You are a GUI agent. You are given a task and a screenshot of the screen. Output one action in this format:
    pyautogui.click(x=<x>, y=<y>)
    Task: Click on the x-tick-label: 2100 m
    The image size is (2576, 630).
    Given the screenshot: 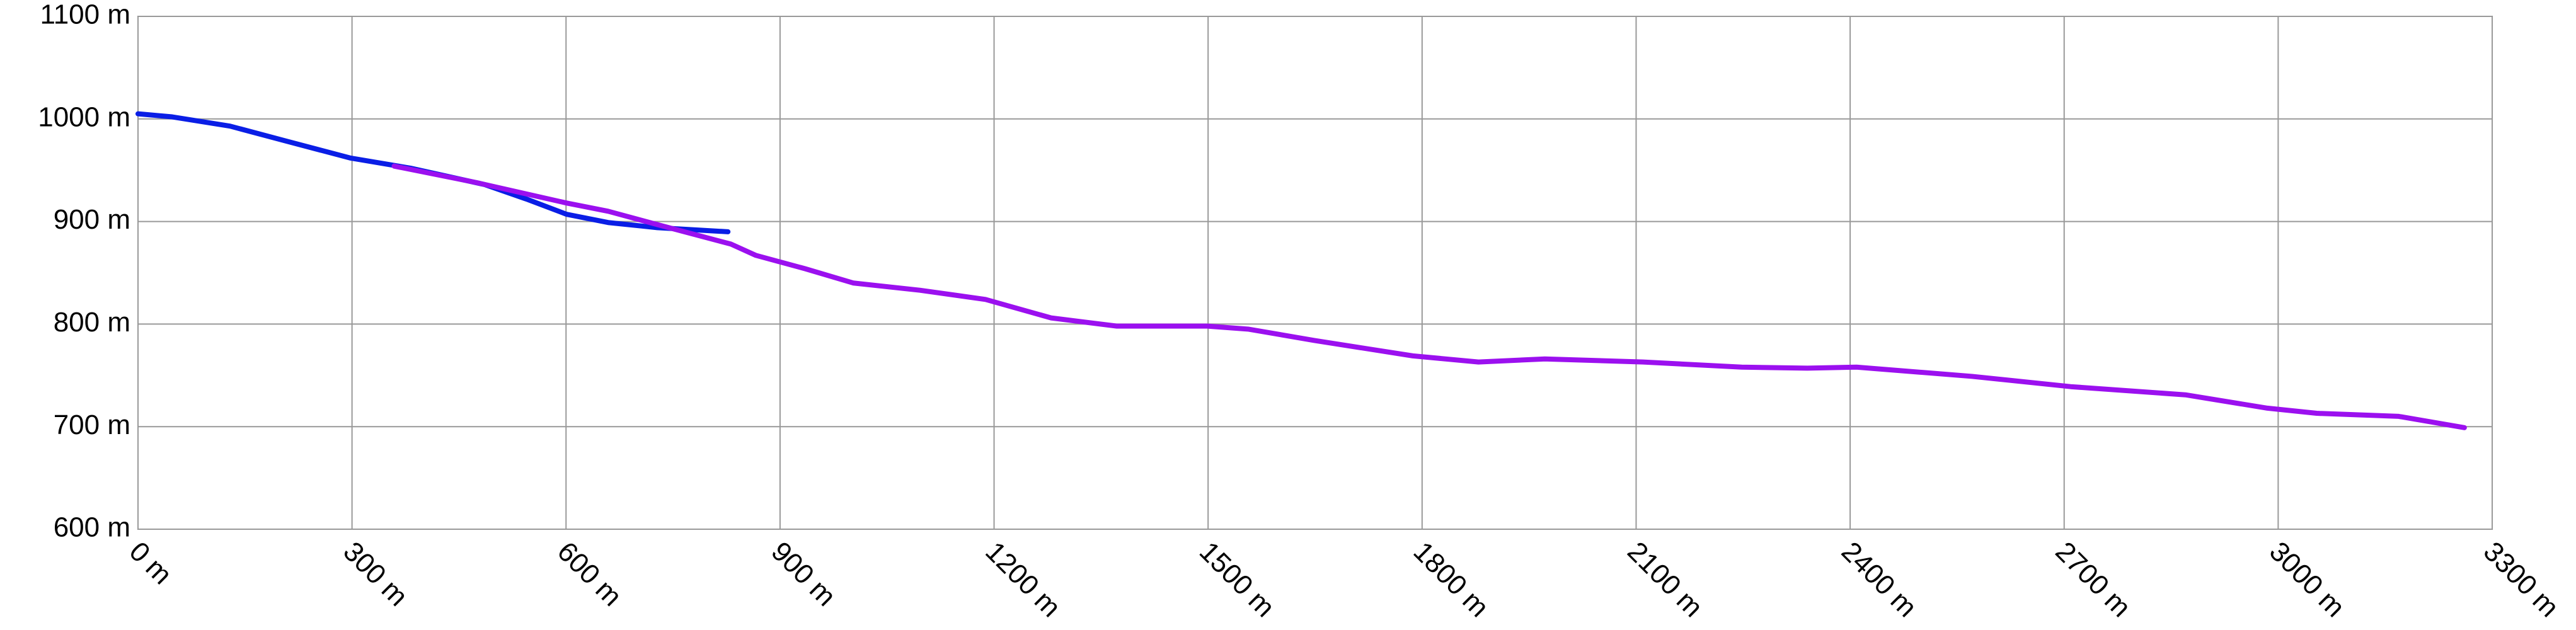 What is the action you would take?
    pyautogui.click(x=1664, y=579)
    